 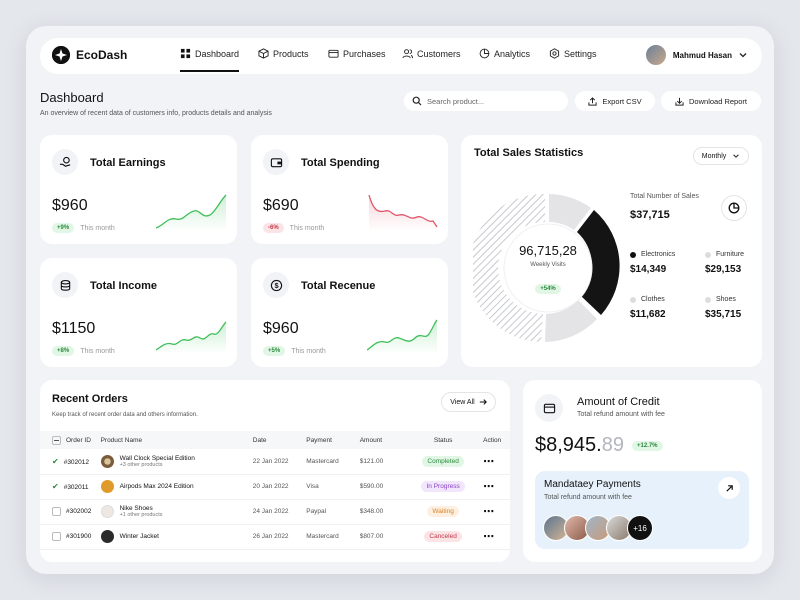 What do you see at coordinates (156, 486) in the screenshot?
I see `product-name: Airpods Max 2024 Edition` at bounding box center [156, 486].